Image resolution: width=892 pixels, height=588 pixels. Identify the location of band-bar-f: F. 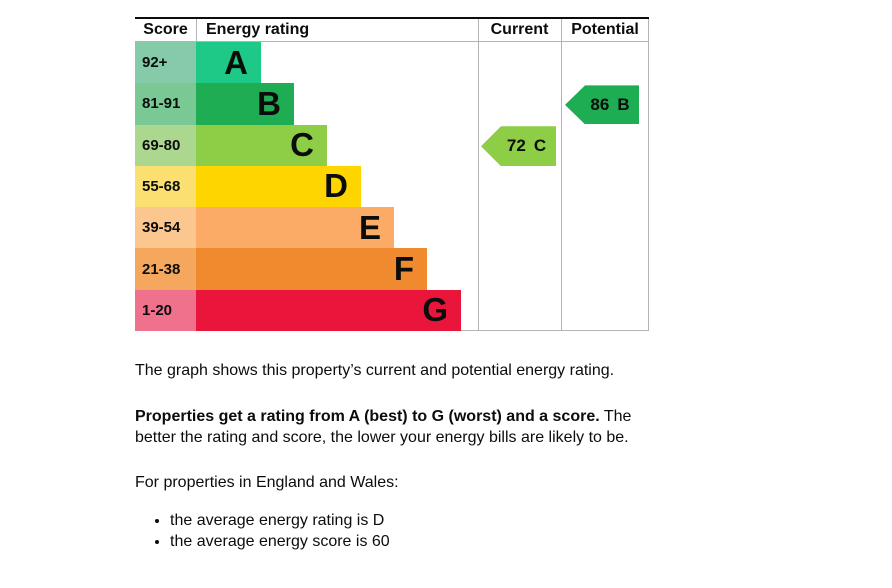
(311, 269).